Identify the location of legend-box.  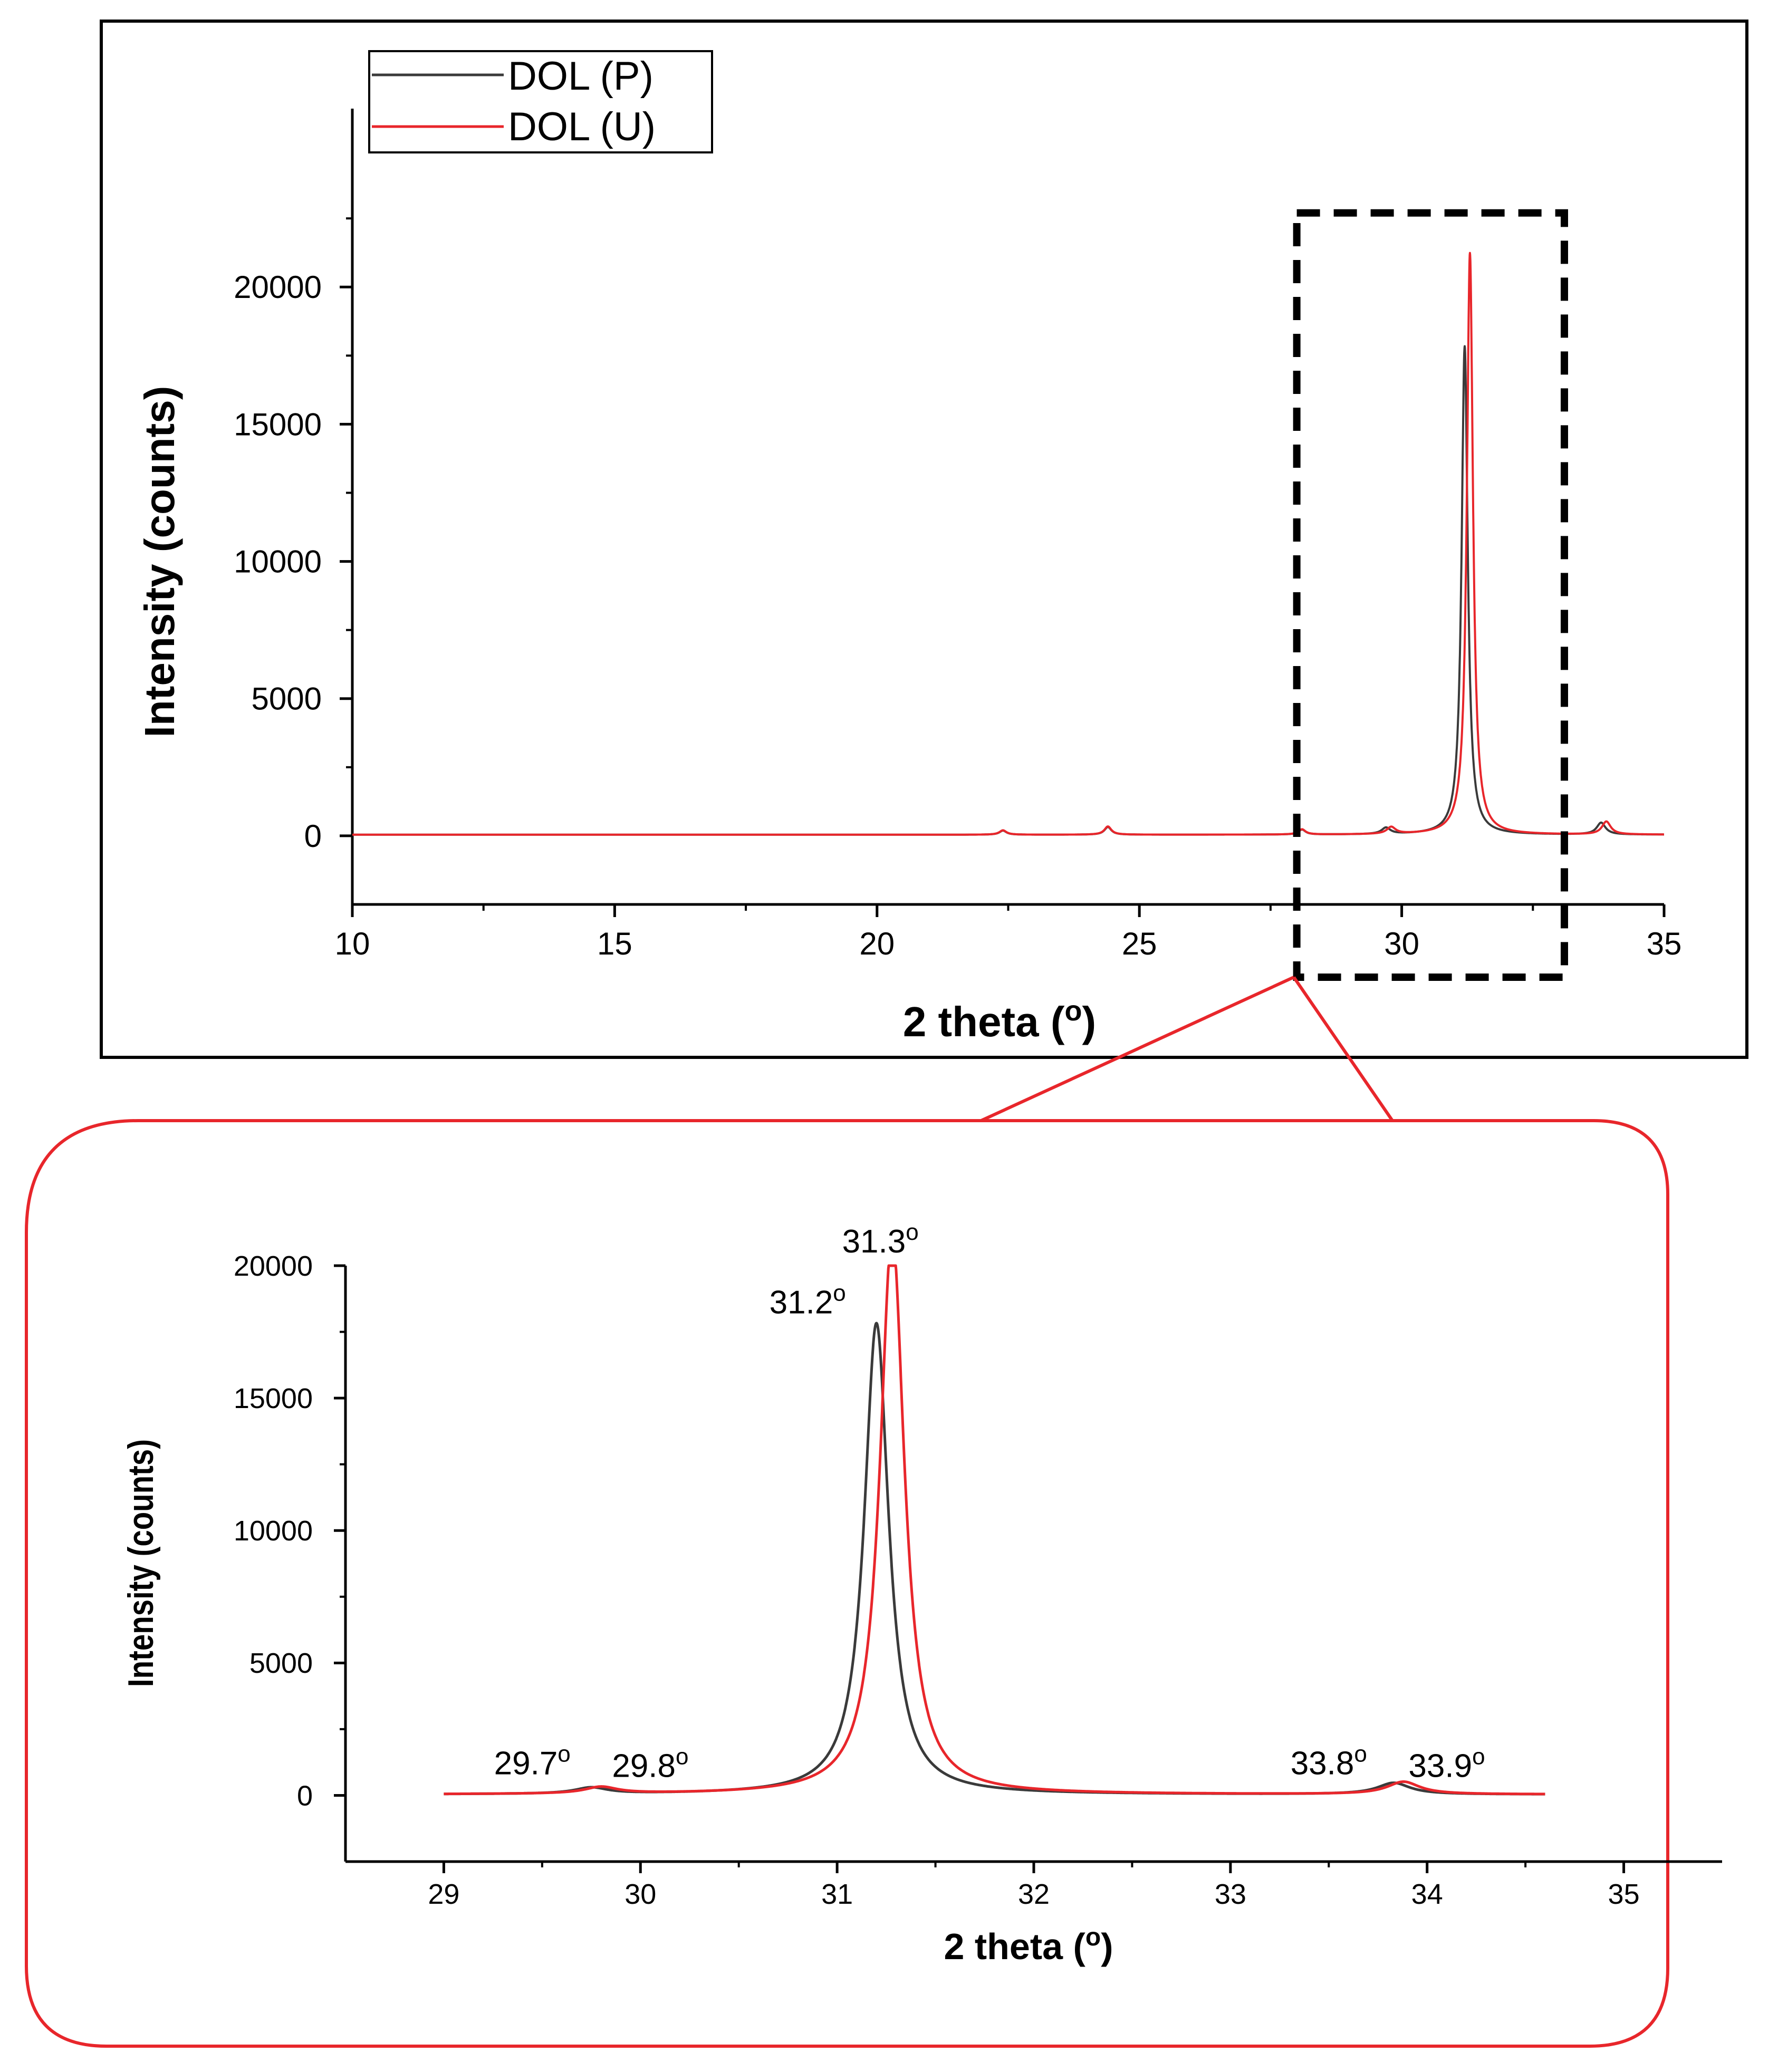
(540, 101).